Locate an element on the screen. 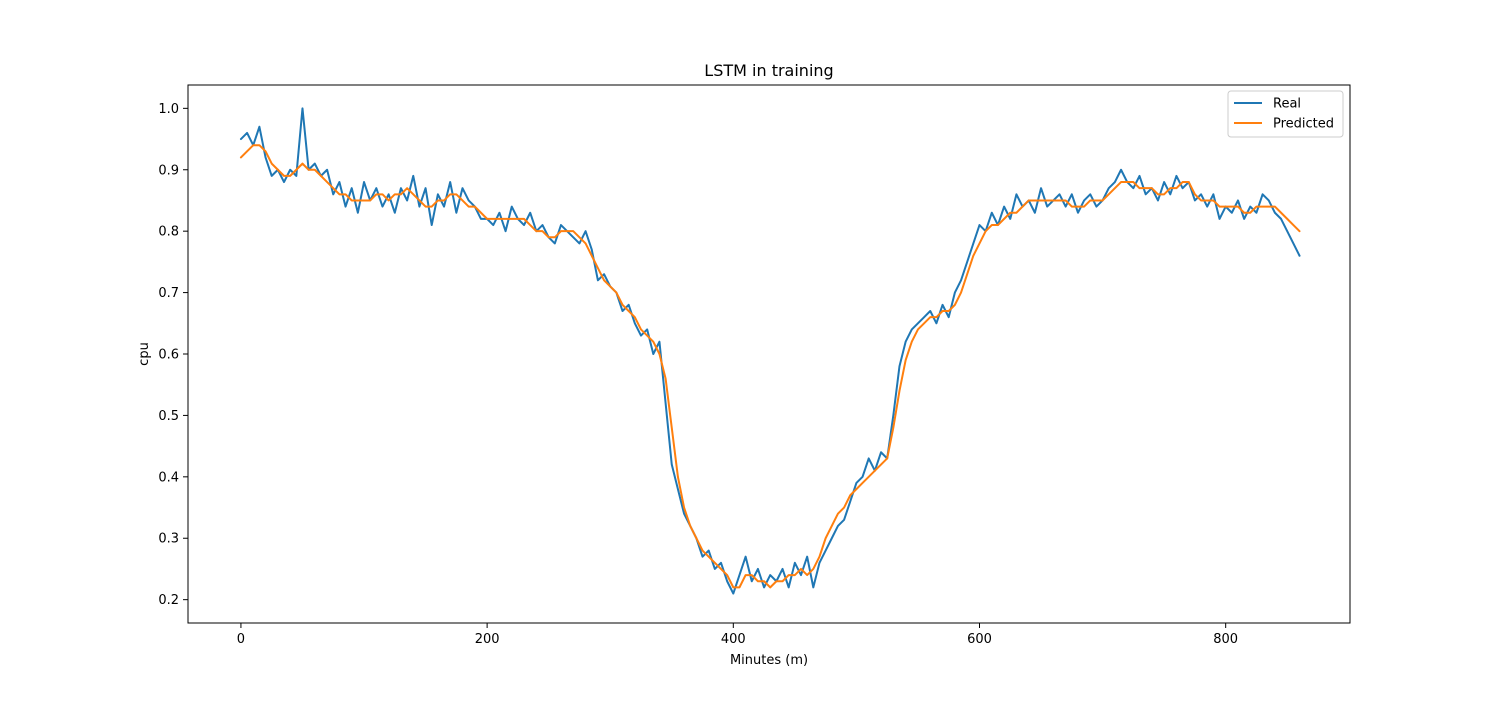 The image size is (1500, 704). x-tick-label: 800 is located at coordinates (1225, 639).